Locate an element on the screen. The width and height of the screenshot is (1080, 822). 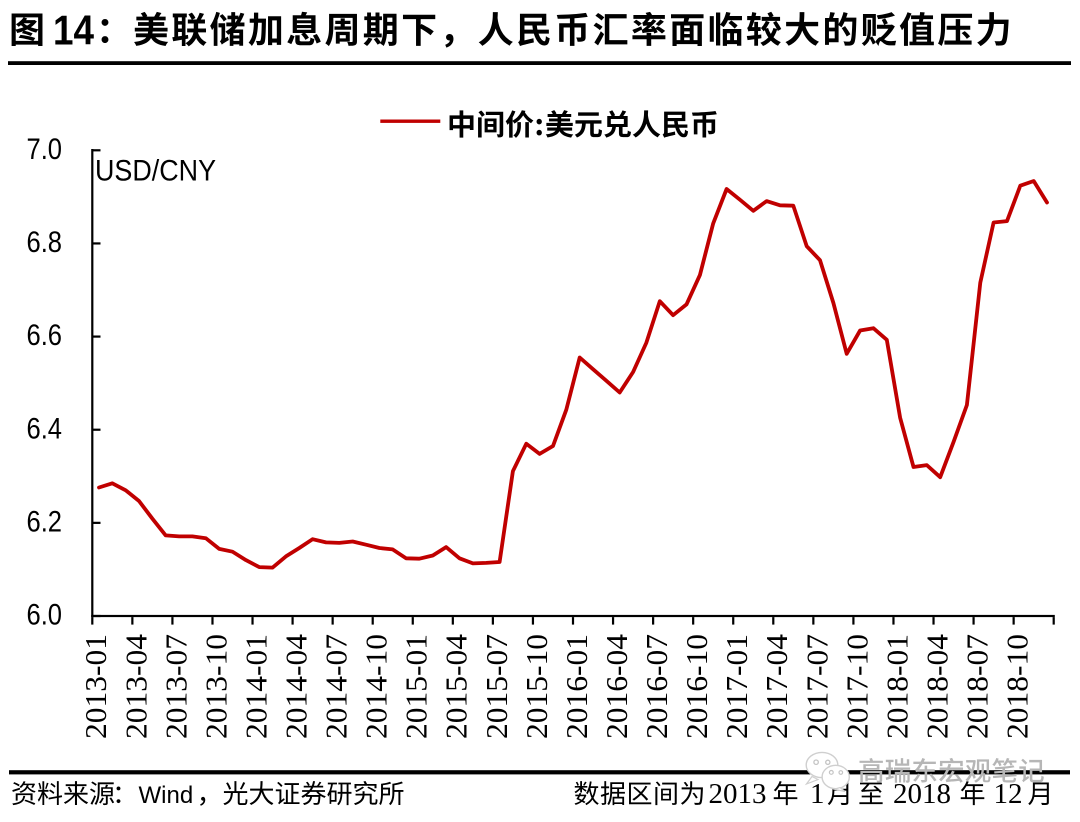
svg-text: 6.6 is located at coordinates (45, 335).